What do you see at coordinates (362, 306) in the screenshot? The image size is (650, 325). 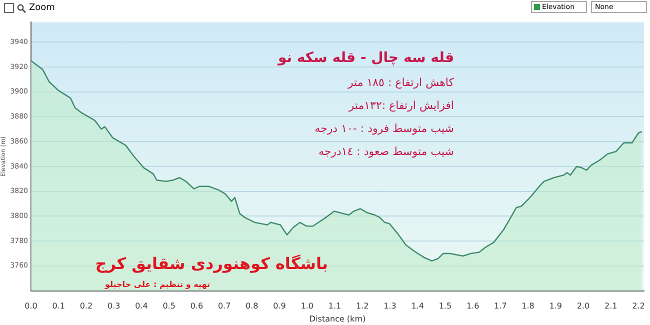 I see `x-tick-label: 1.2` at bounding box center [362, 306].